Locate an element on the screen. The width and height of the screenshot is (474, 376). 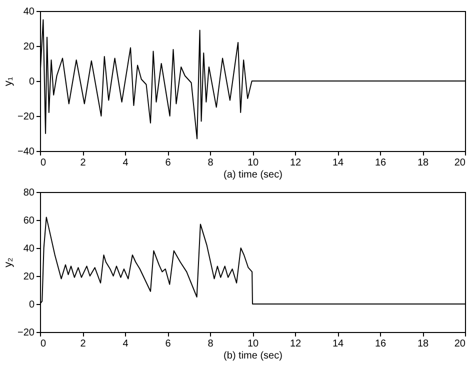
y-axis-title: y₁ is located at coordinates (8, 81).